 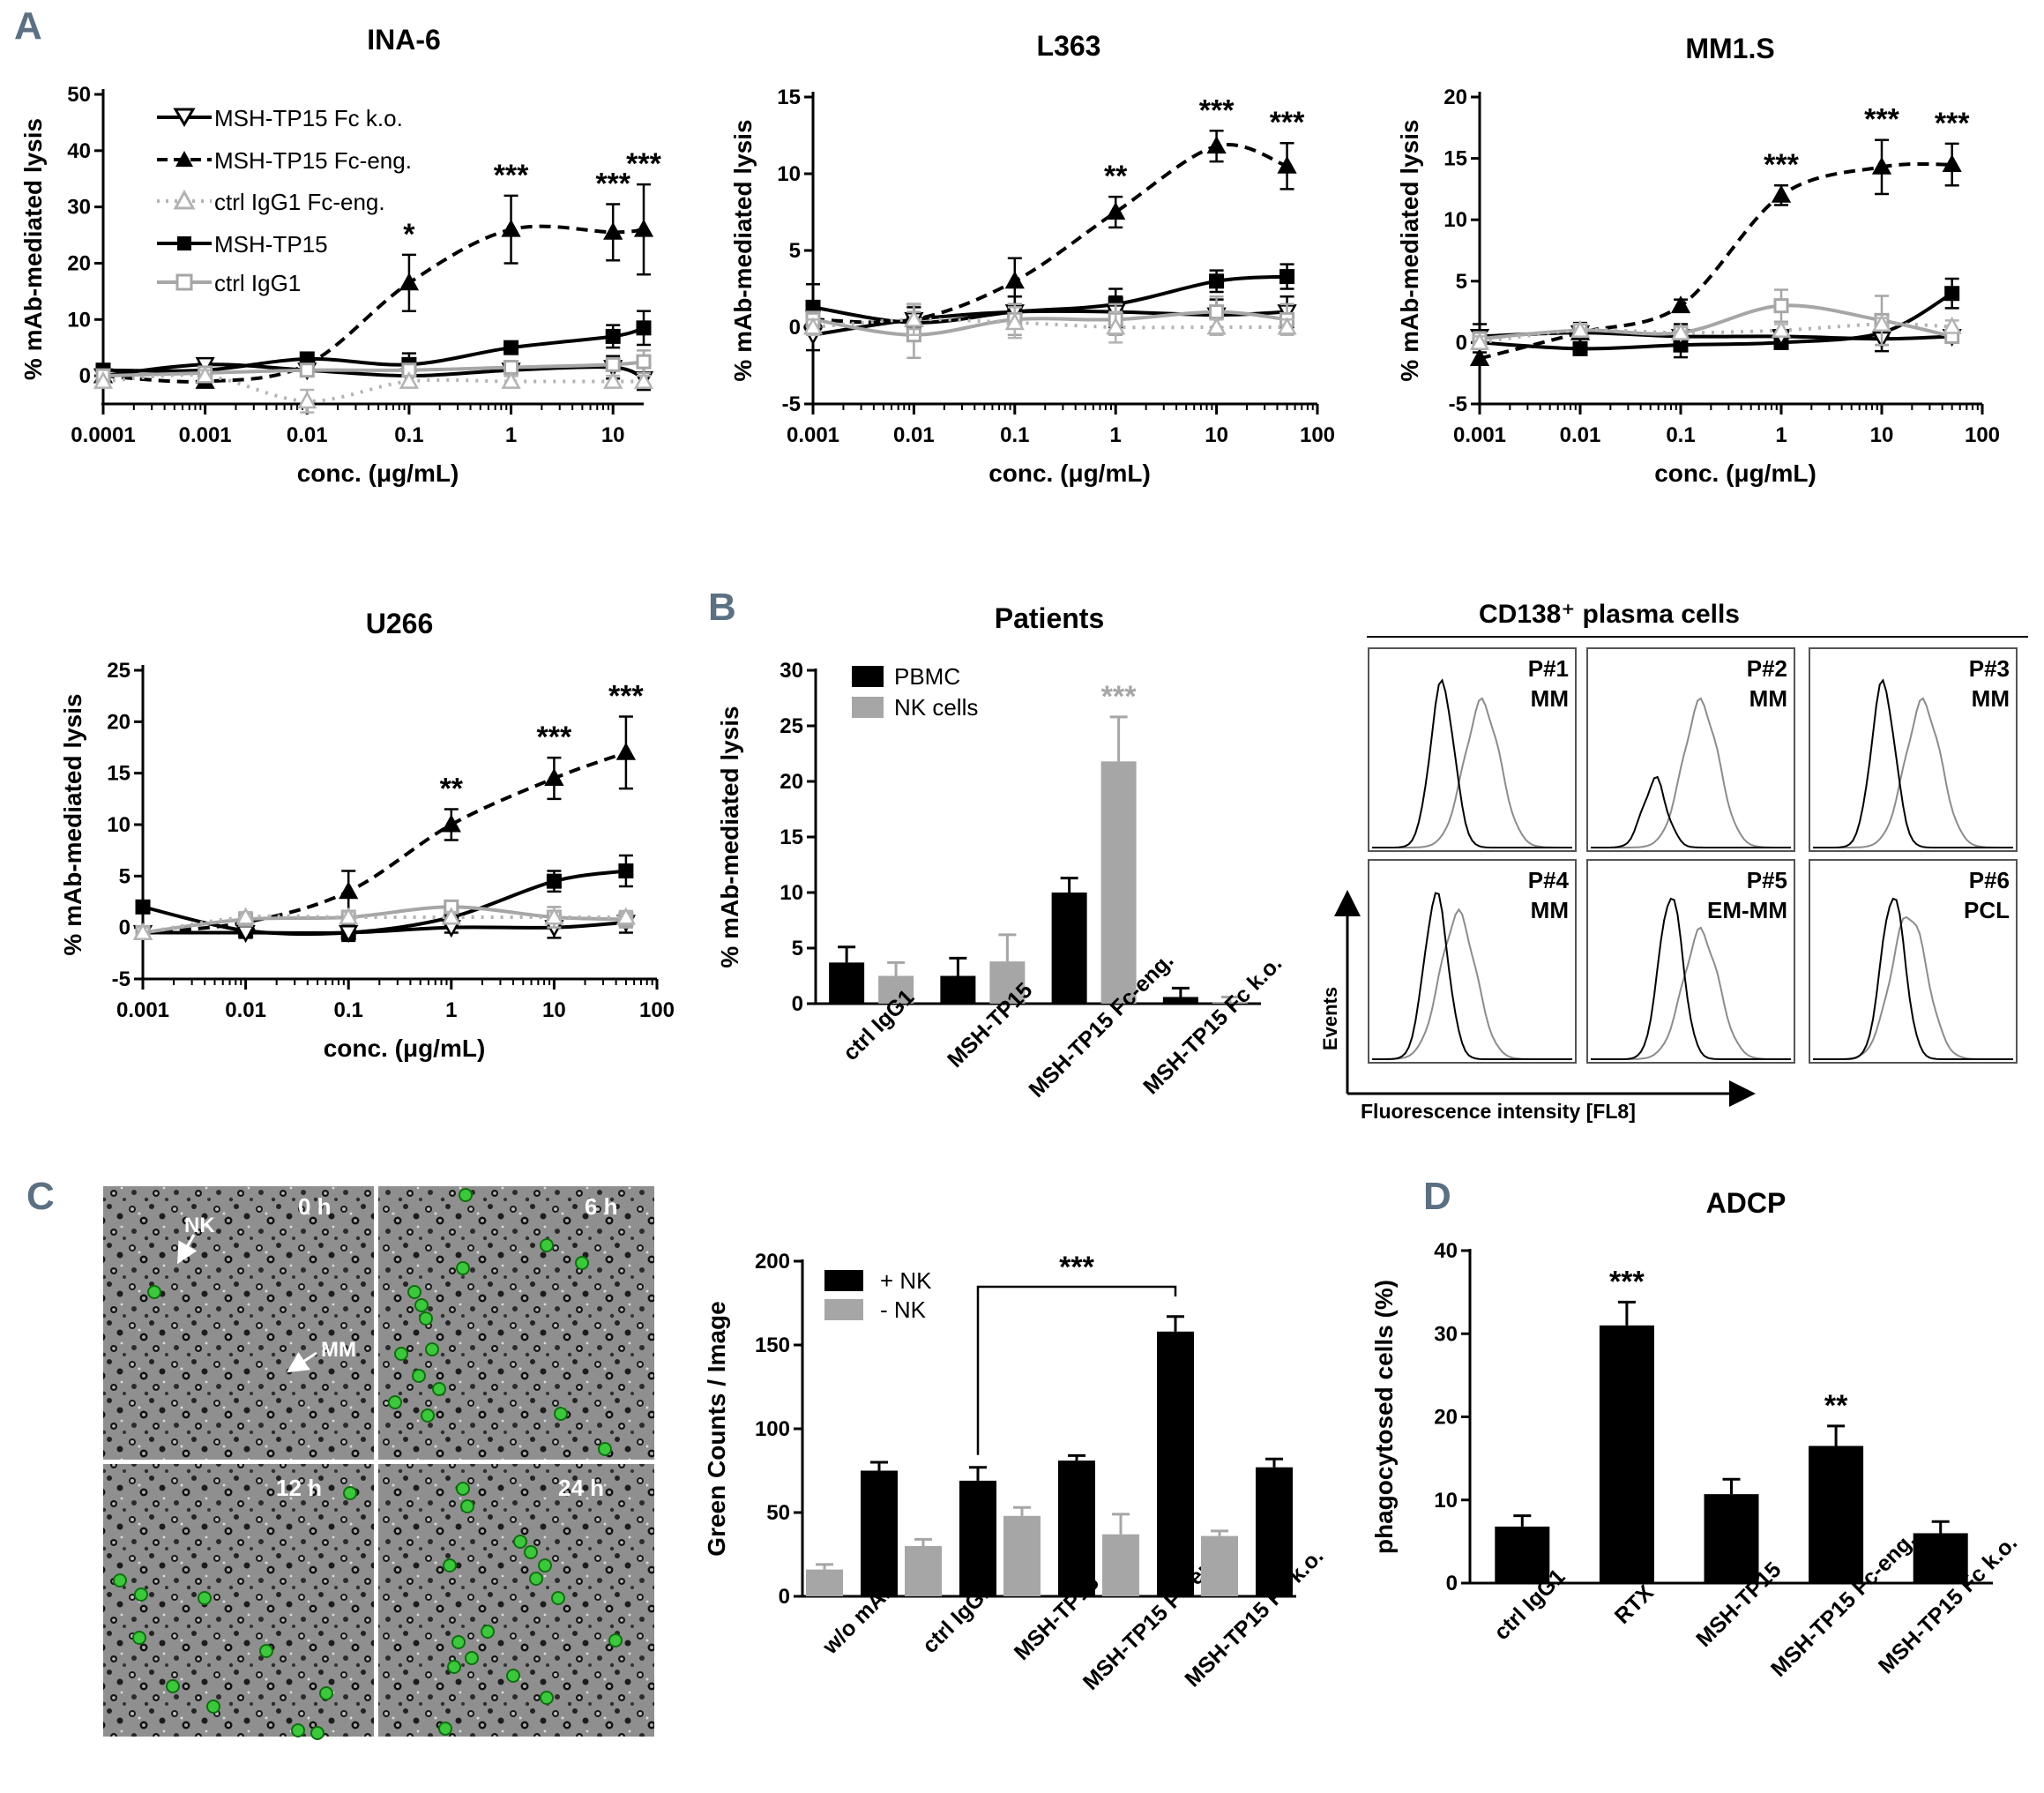 I want to click on y-tick-label: 25, so click(x=119, y=671).